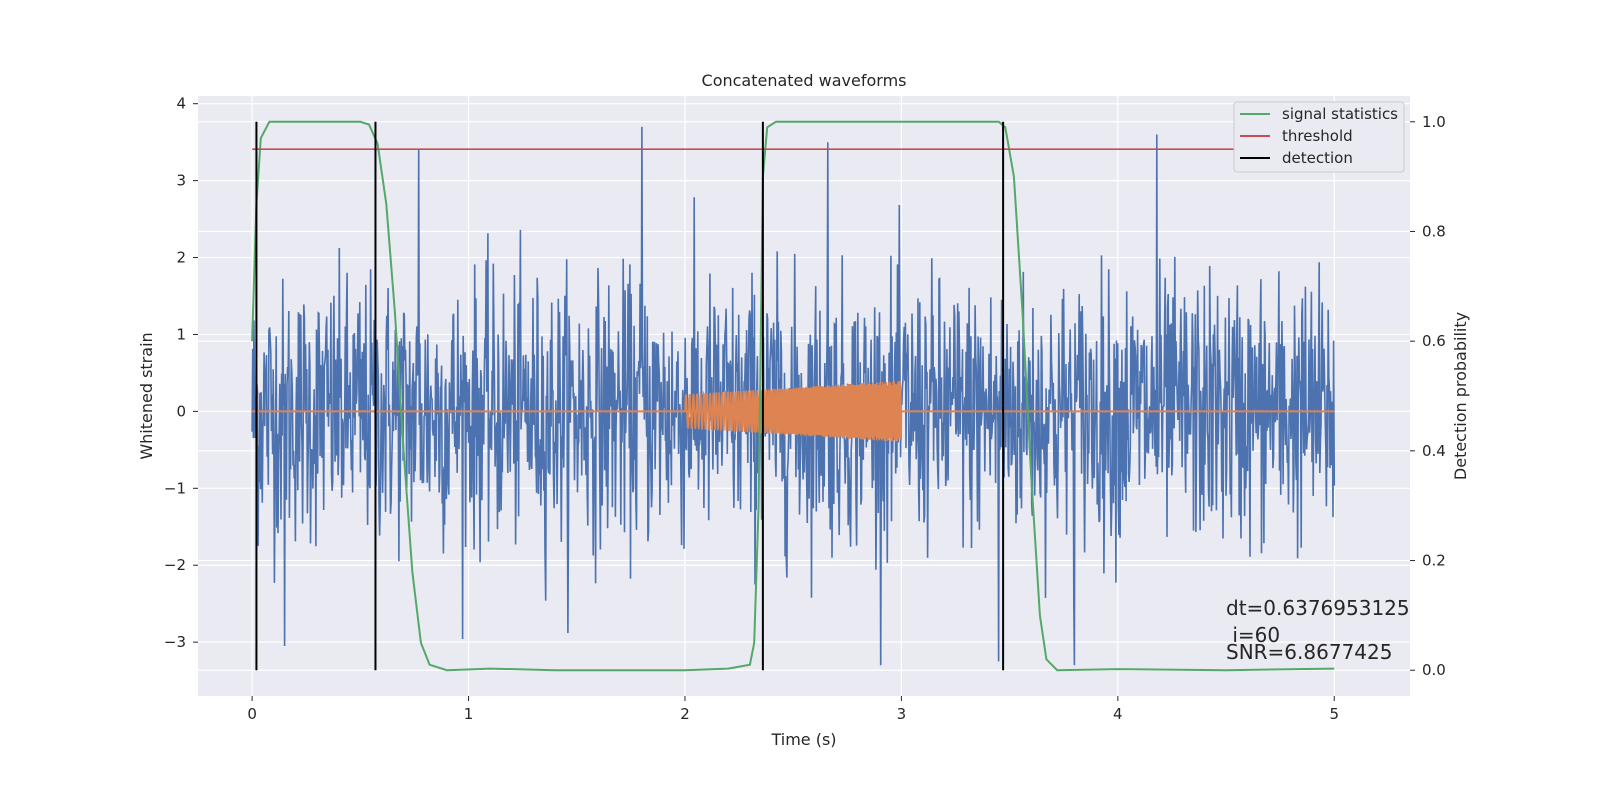 Image resolution: width=1600 pixels, height=800 pixels. What do you see at coordinates (1460, 396) in the screenshot?
I see `y2-axis-label: Detection probability` at bounding box center [1460, 396].